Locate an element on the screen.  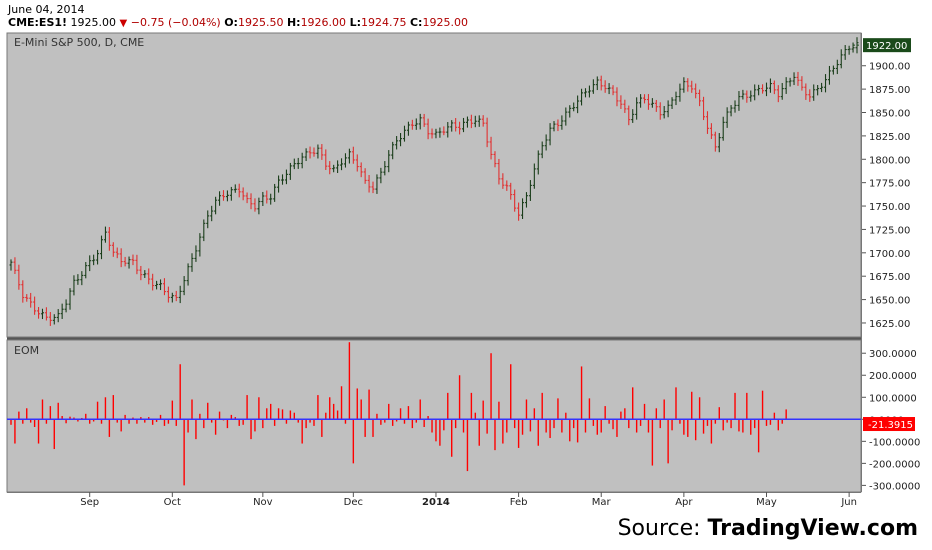
time-axis-label: Mar is located at coordinates (602, 502).